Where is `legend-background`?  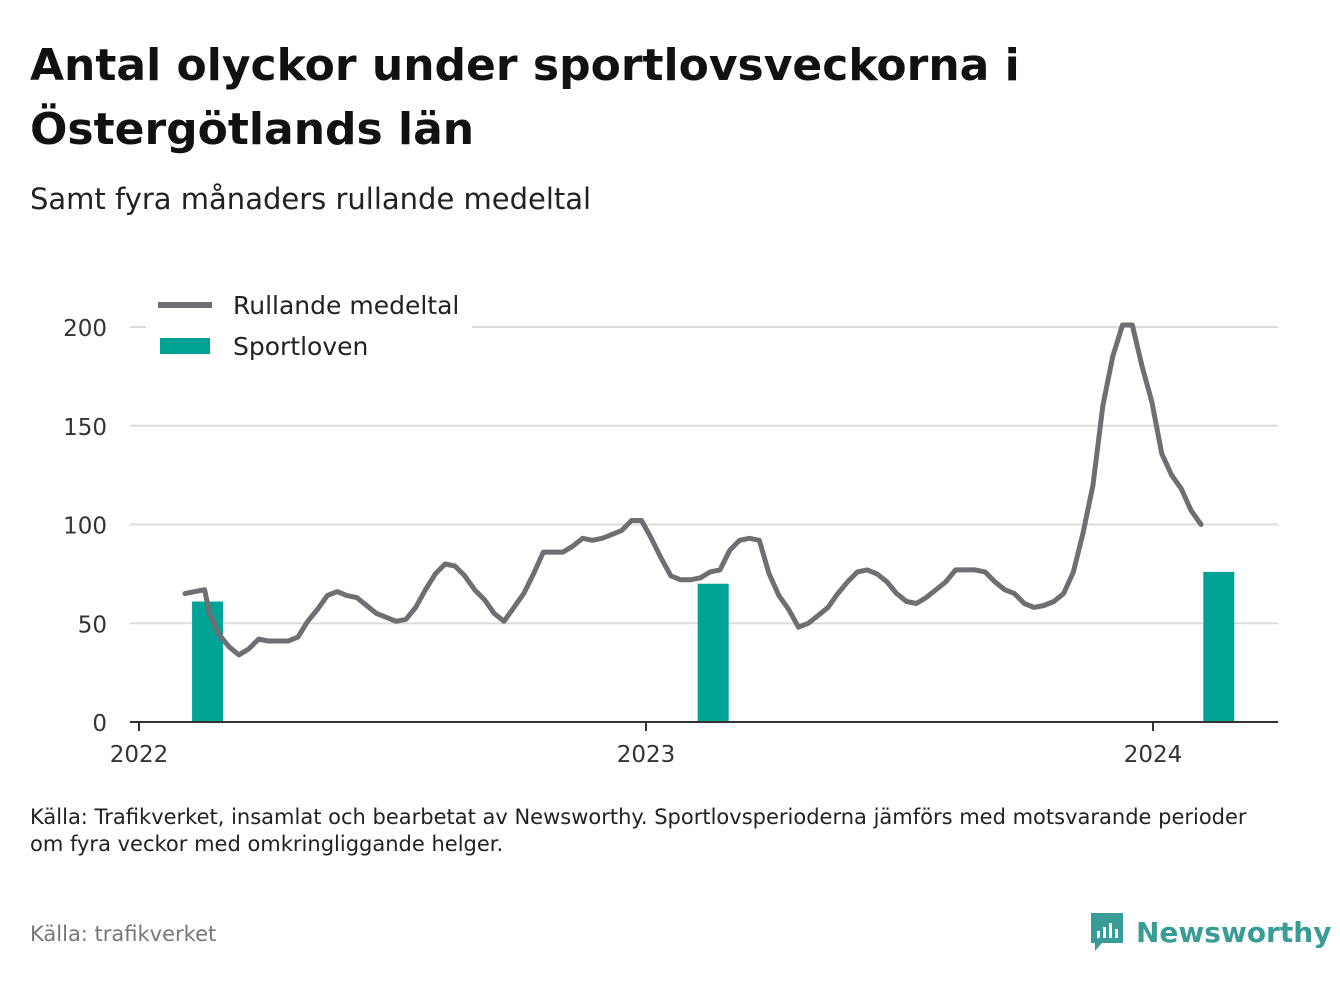 legend-background is located at coordinates (309, 331).